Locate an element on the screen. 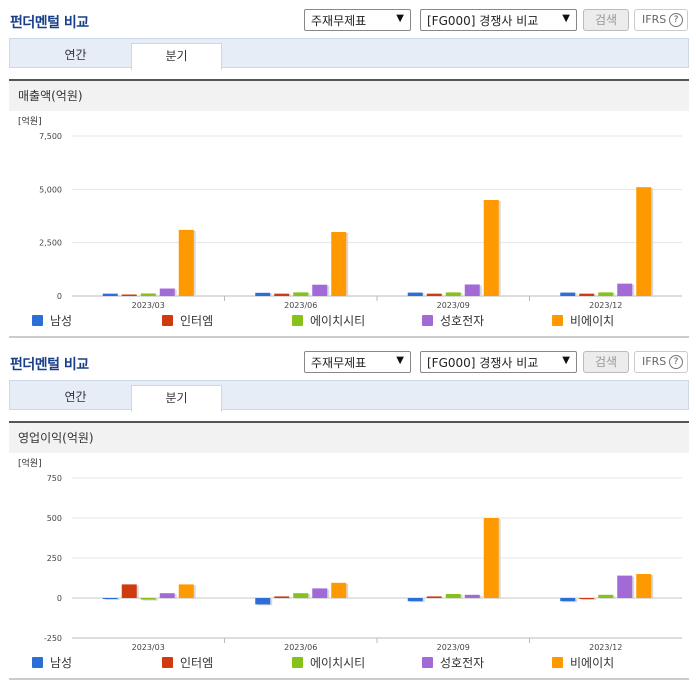 This screenshot has height=684, width=696. legend-label: 에이치시티 is located at coordinates (338, 321).